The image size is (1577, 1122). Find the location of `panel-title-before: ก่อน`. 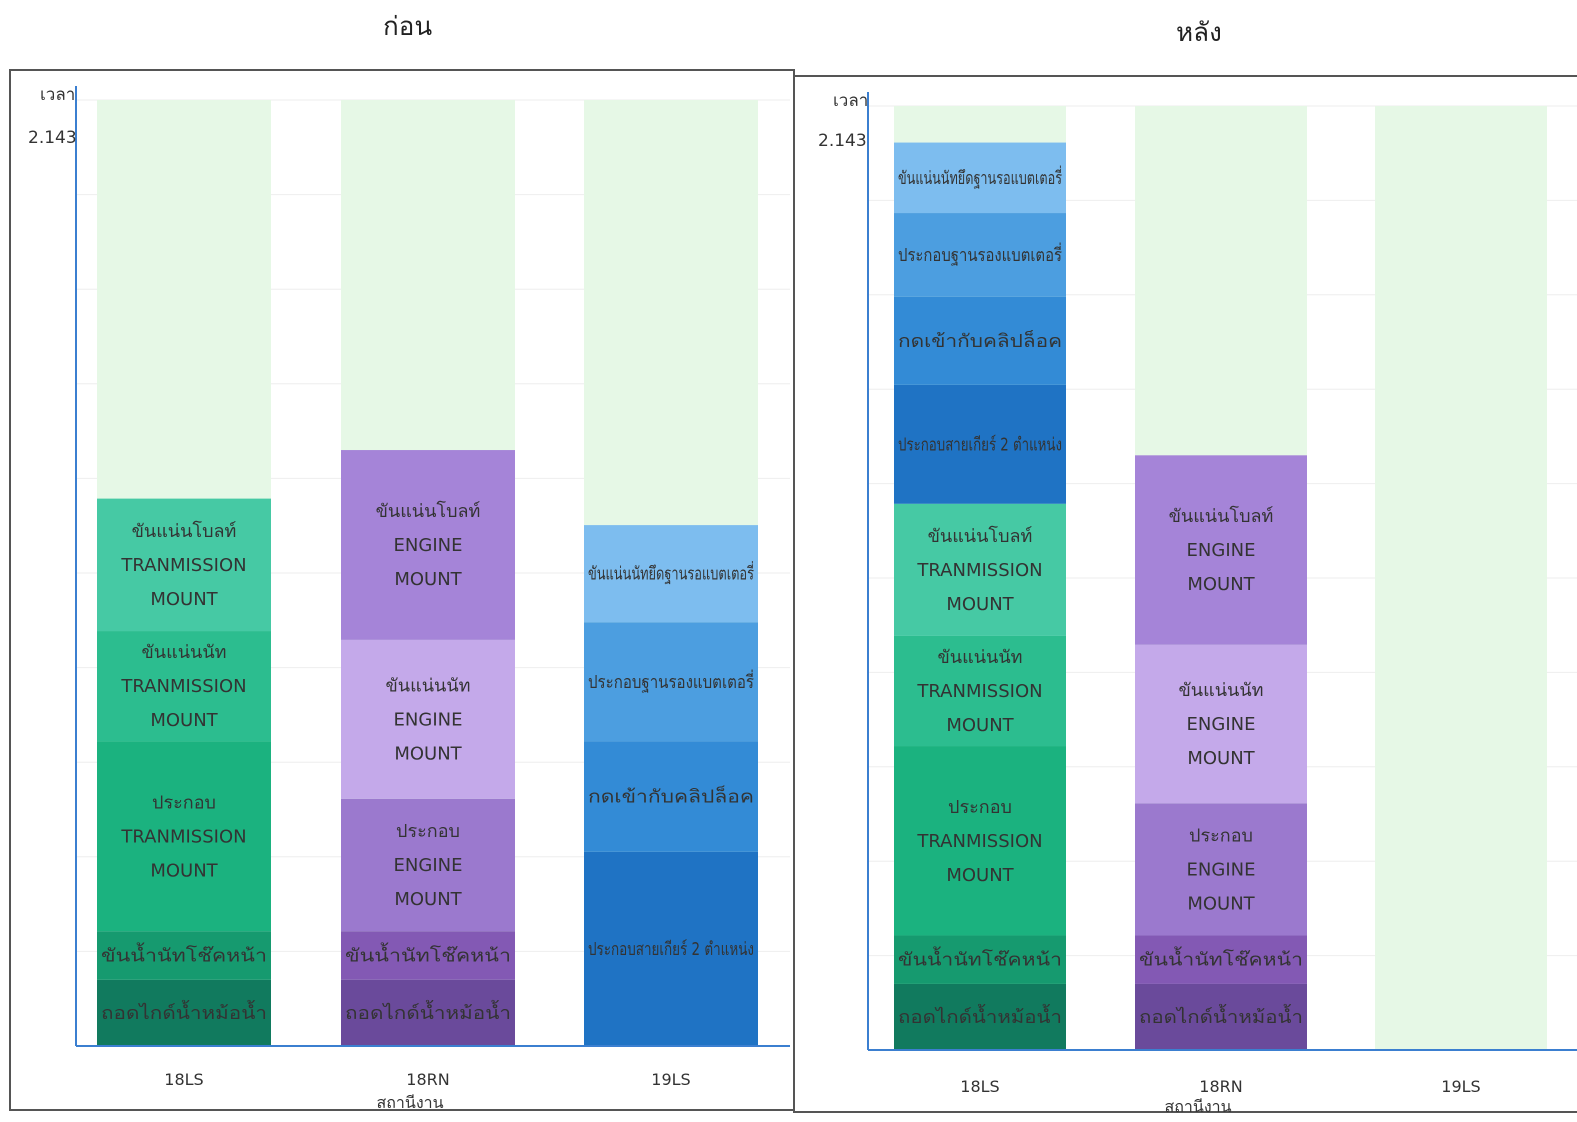

panel-title-before: ก่อน is located at coordinates (408, 27).